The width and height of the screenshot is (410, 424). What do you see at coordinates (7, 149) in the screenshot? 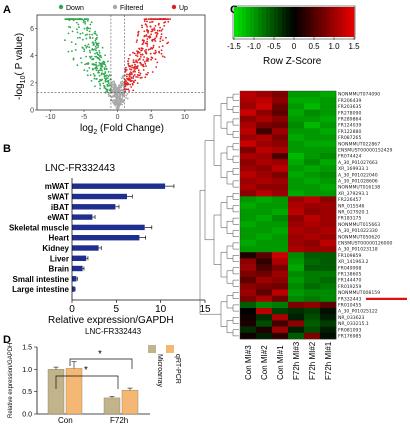
I see `panel-label-b: B` at bounding box center [7, 149].